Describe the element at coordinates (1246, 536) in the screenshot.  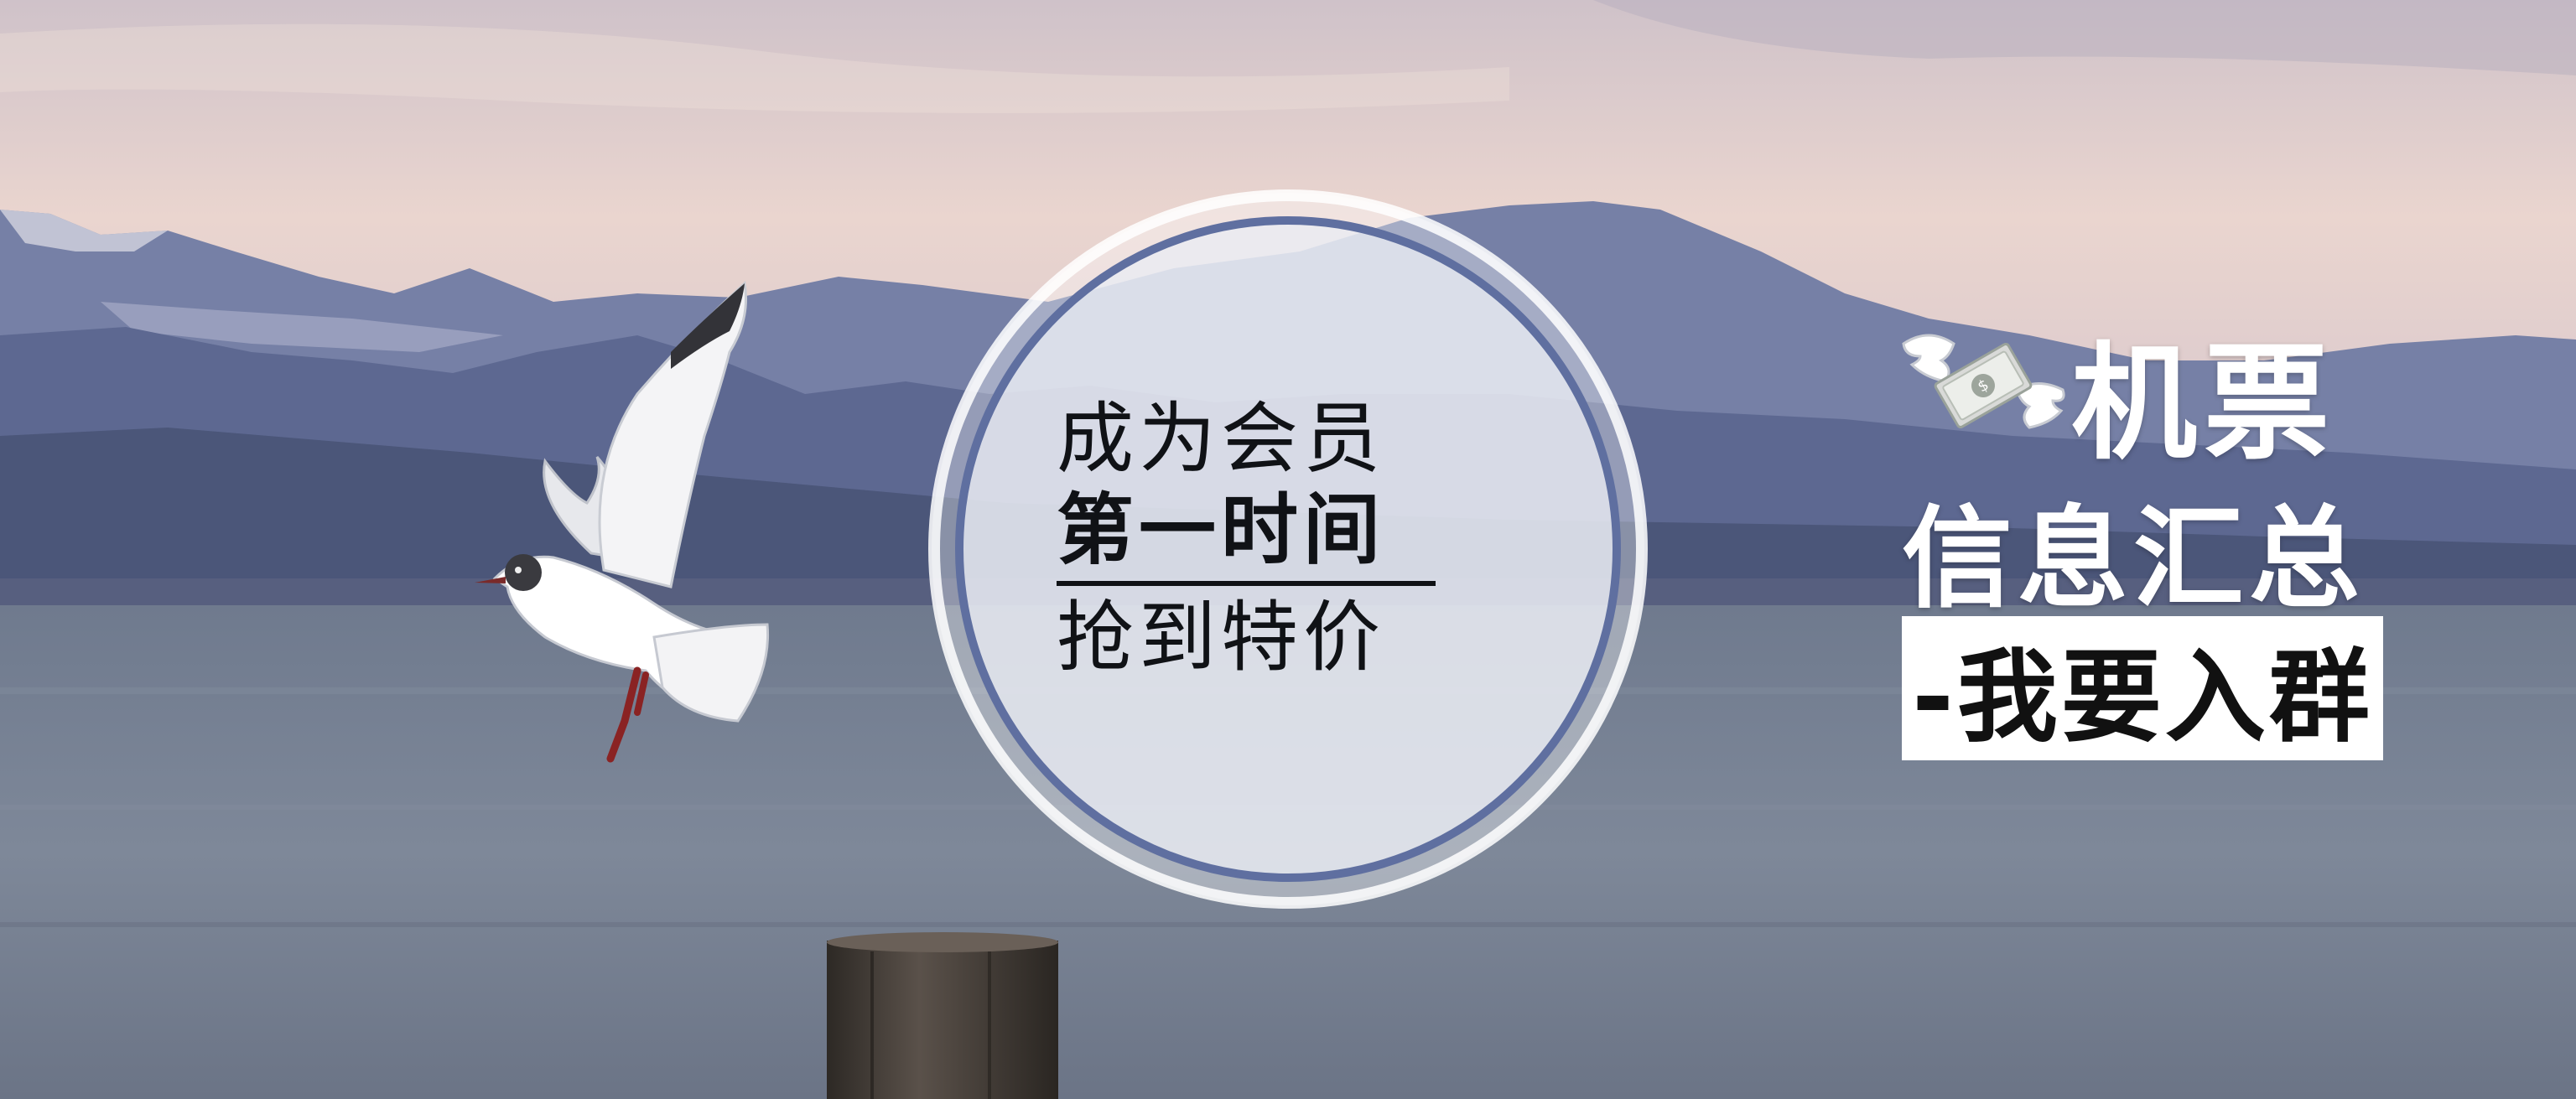
I see `circle-line-2: 第一时间` at that location.